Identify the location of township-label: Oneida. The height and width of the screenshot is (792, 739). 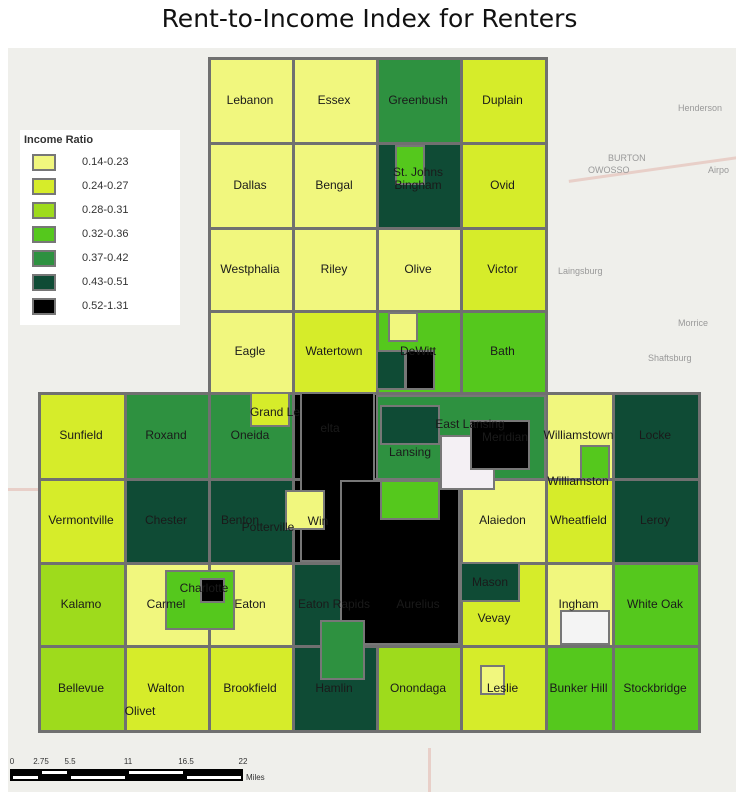
(250, 435).